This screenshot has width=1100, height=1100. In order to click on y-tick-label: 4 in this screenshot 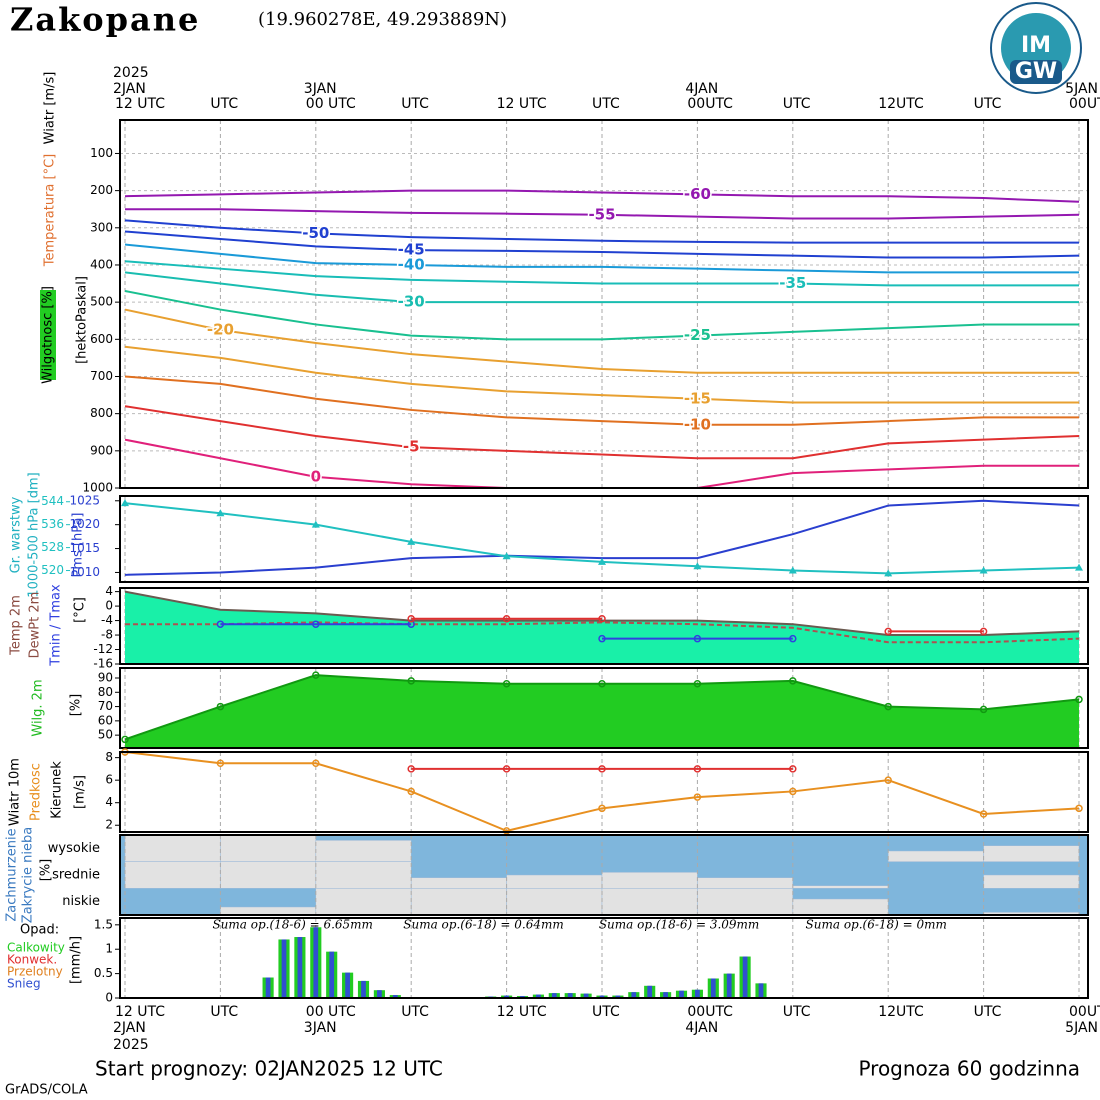, I will do `click(109, 802)`.